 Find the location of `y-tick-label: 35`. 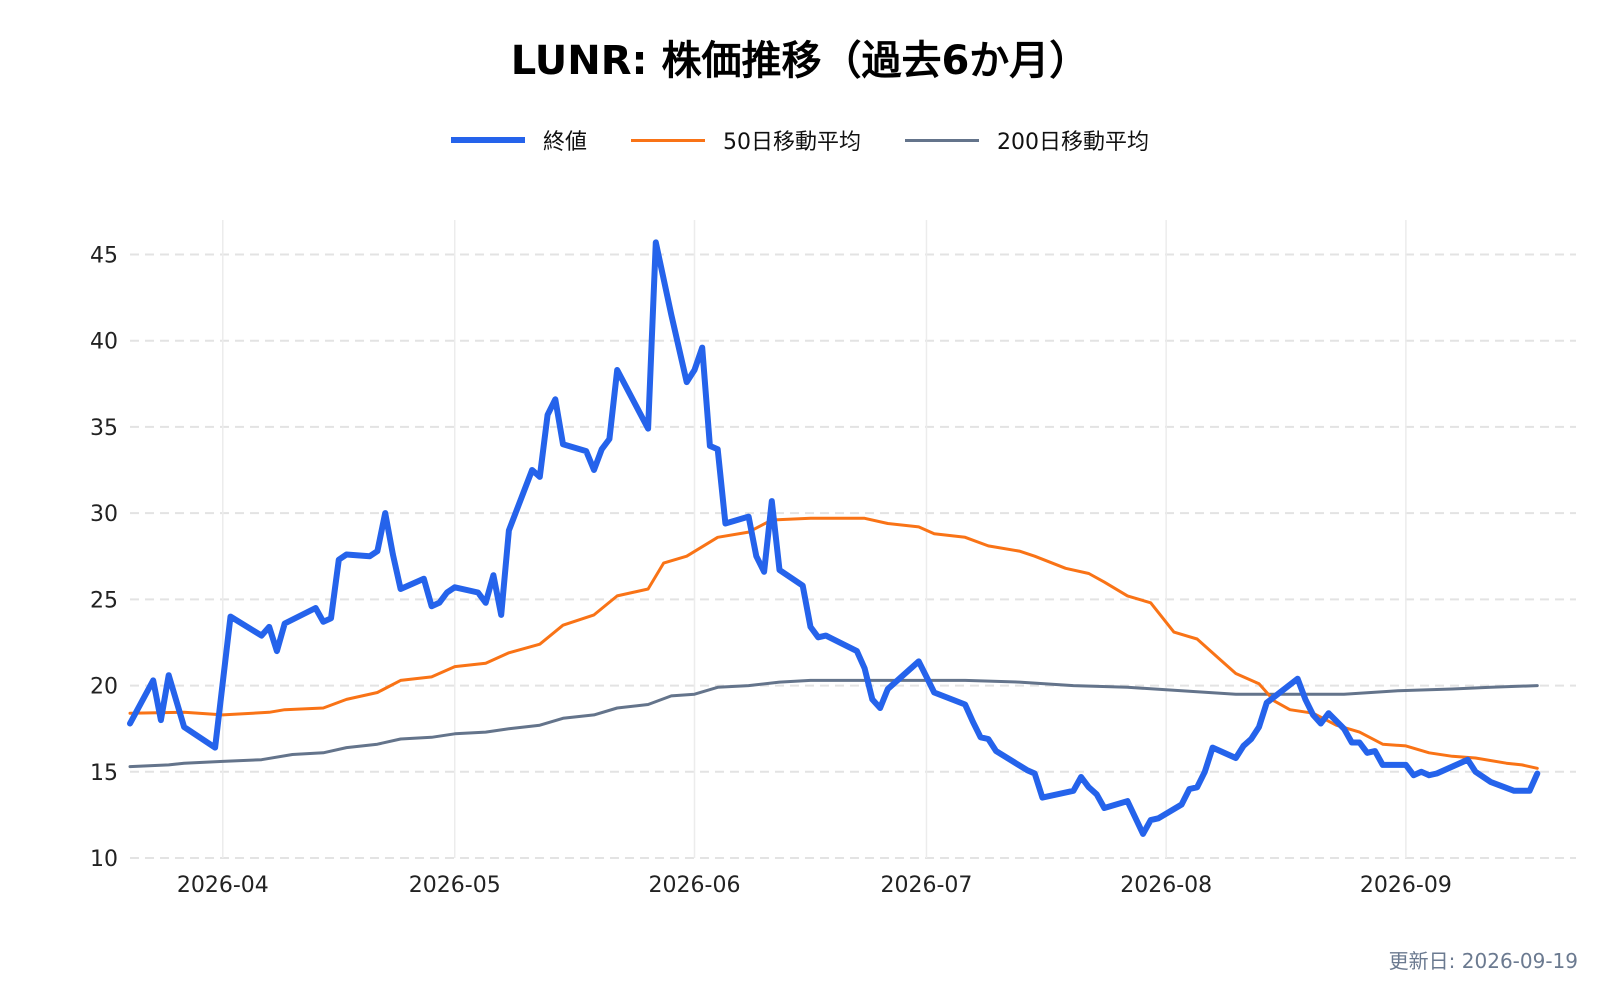

y-tick-label: 35 is located at coordinates (104, 428).